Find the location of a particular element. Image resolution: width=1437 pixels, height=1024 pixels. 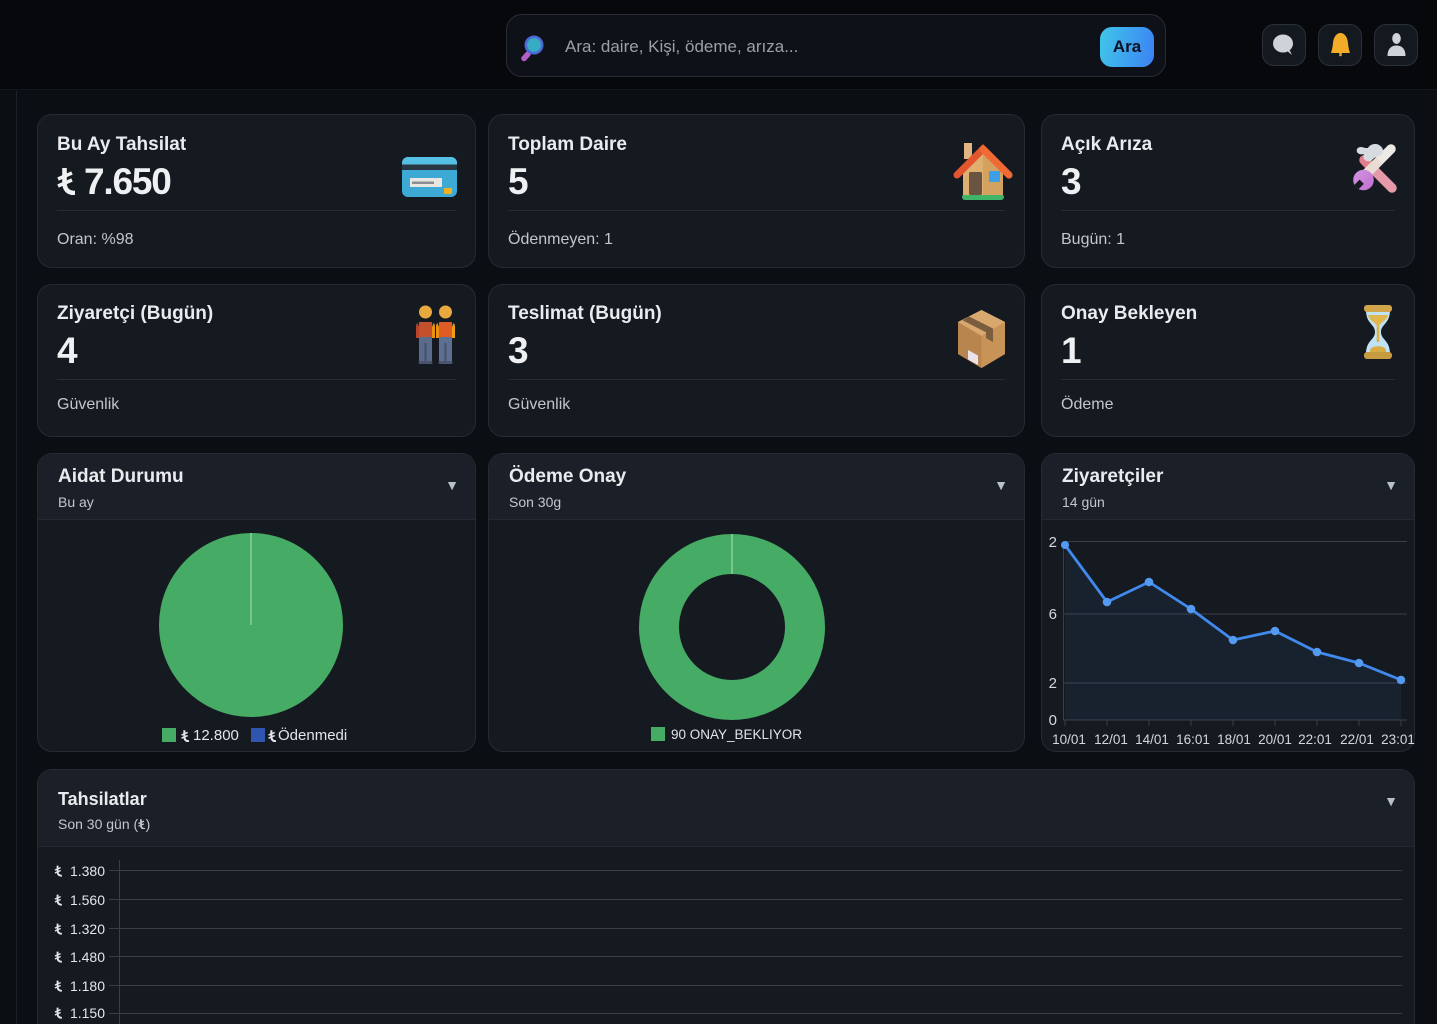

svg-text: 1.320 is located at coordinates (87, 929).